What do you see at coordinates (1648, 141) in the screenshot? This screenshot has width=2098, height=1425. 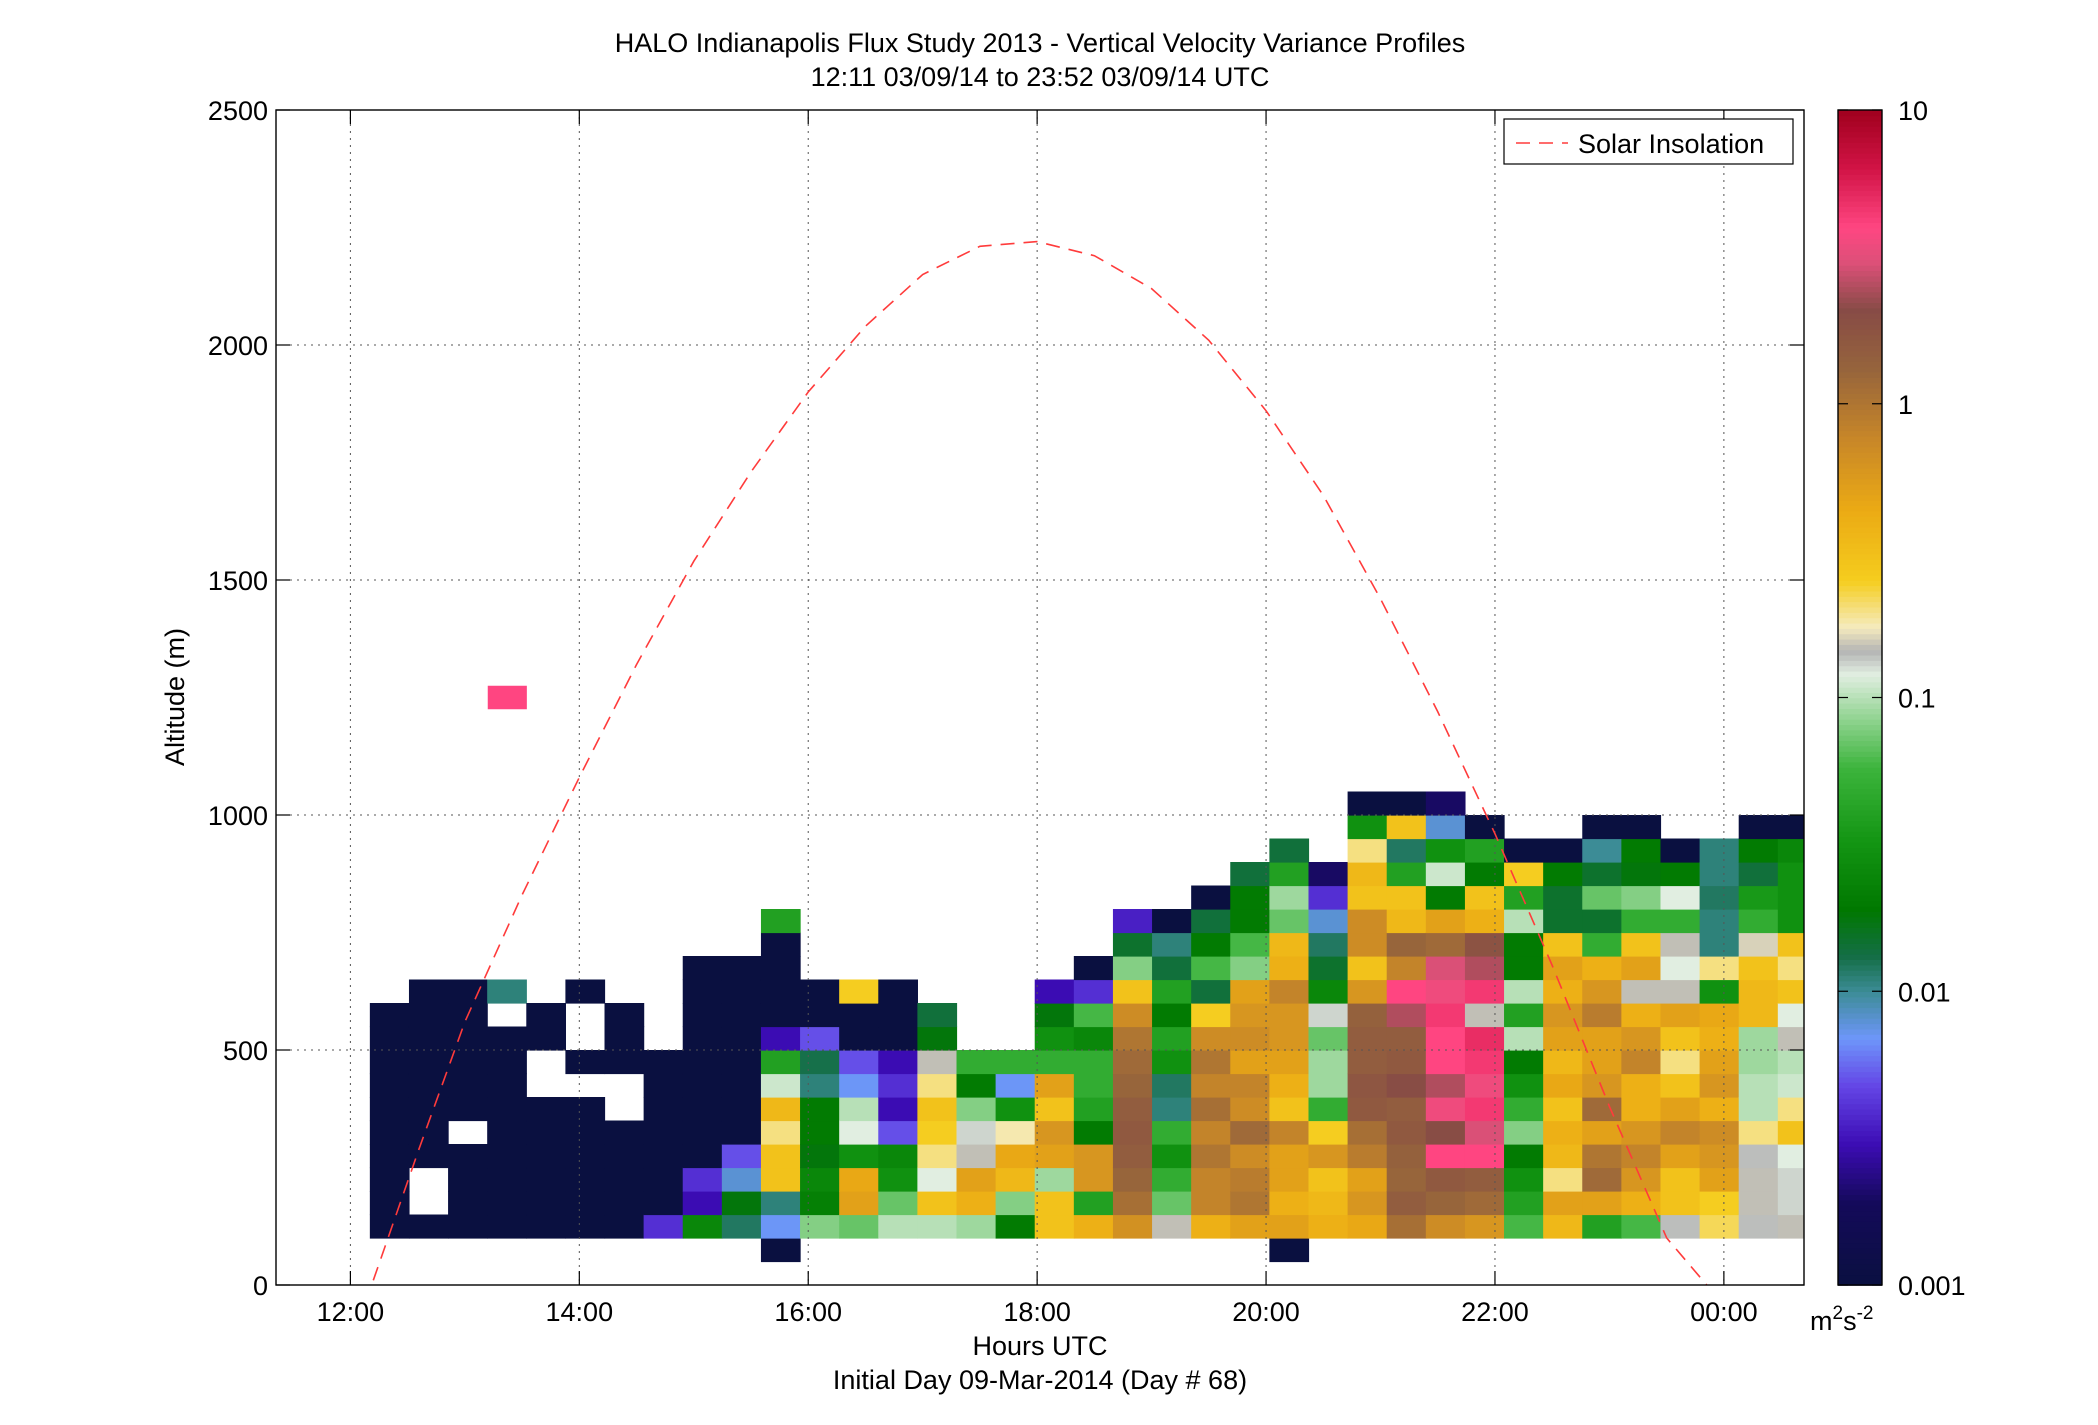 I see `legend-box` at bounding box center [1648, 141].